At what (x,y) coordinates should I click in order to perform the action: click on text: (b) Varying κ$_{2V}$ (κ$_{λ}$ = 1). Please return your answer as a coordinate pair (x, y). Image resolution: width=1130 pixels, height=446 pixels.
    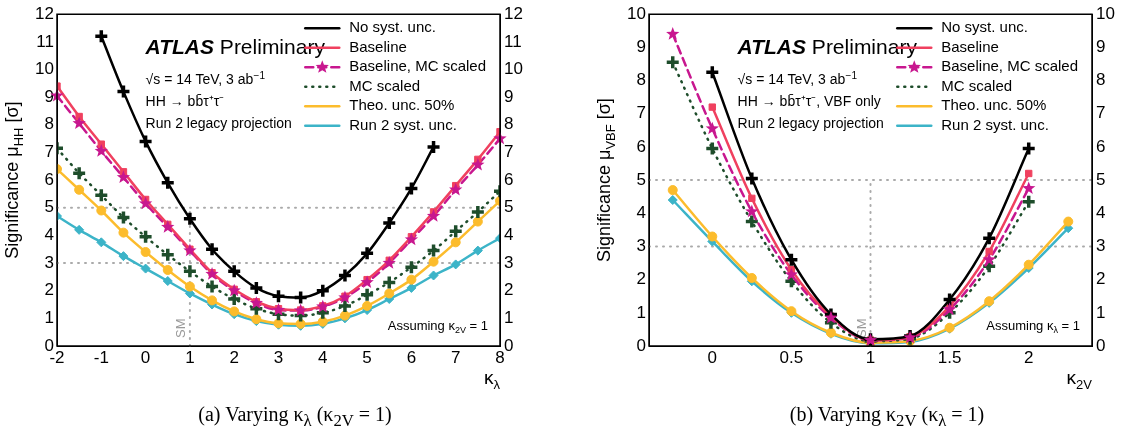
    Looking at the image, I should click on (887, 417).